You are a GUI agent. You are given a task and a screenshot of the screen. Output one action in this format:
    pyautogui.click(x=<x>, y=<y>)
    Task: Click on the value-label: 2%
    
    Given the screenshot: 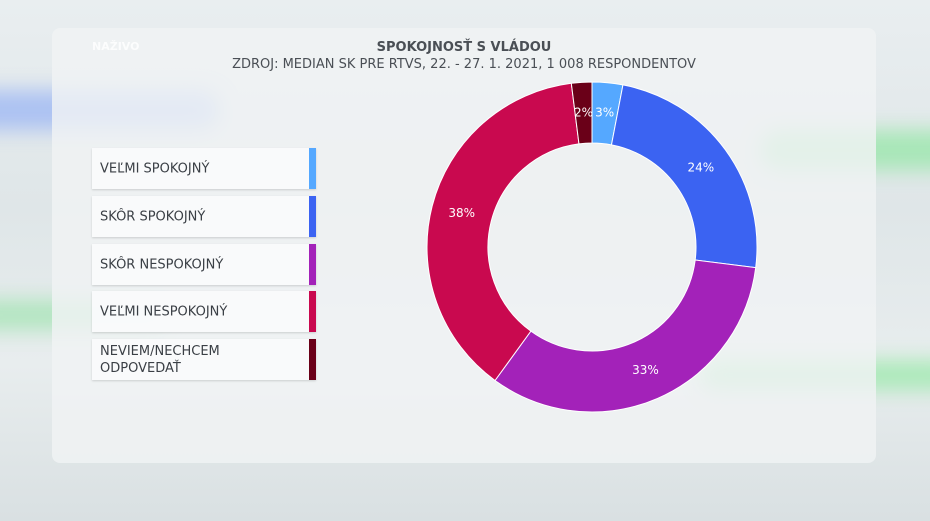 What is the action you would take?
    pyautogui.click(x=583, y=112)
    